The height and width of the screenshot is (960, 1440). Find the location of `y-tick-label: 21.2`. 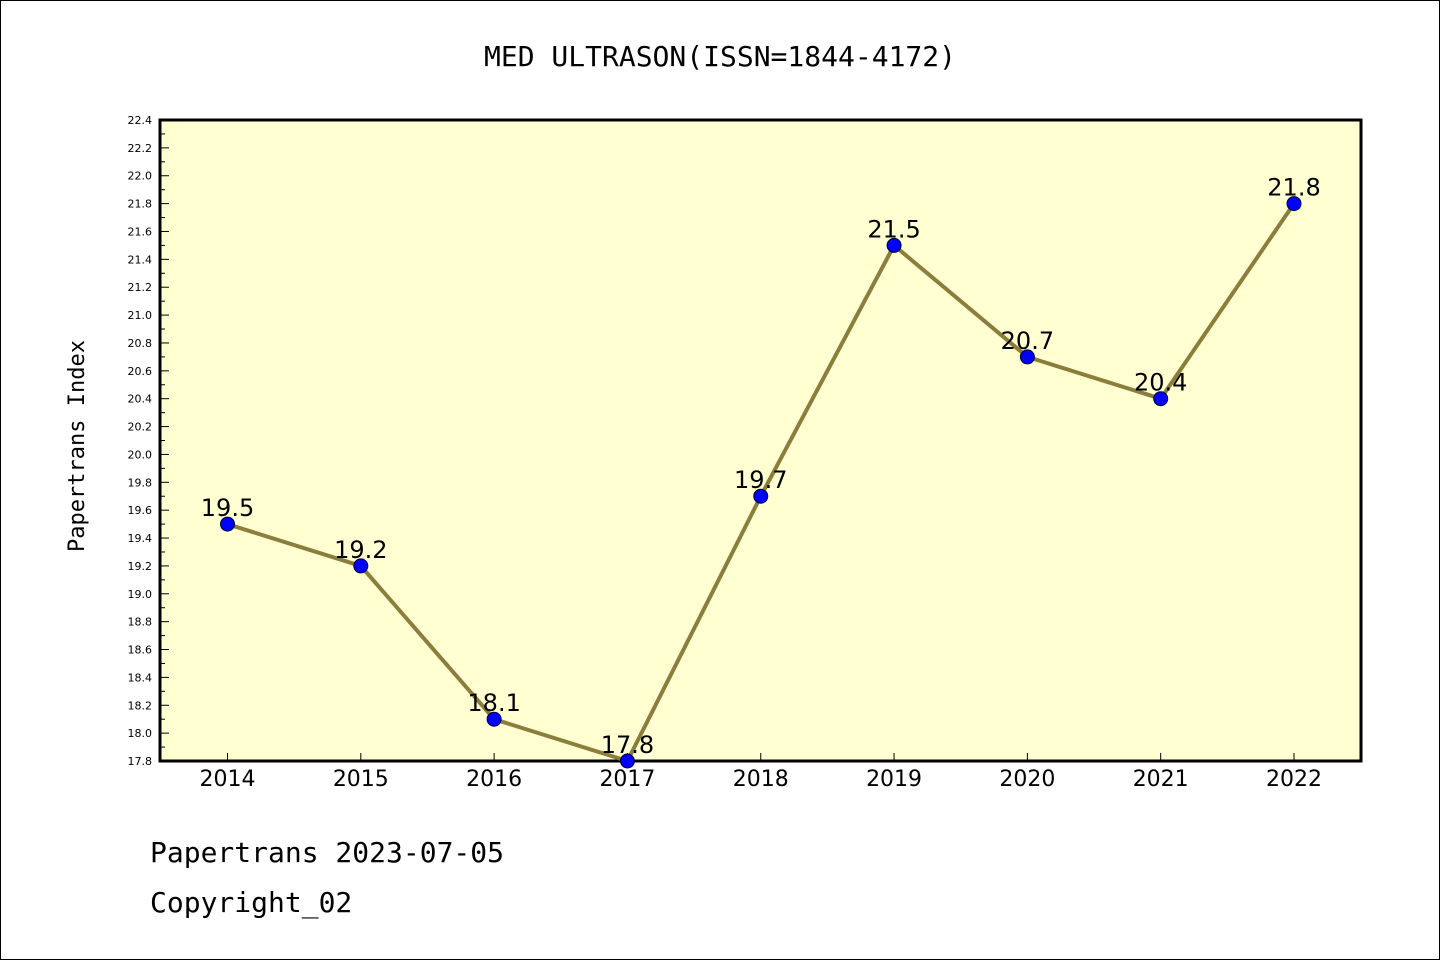

y-tick-label: 21.2 is located at coordinates (140, 287).